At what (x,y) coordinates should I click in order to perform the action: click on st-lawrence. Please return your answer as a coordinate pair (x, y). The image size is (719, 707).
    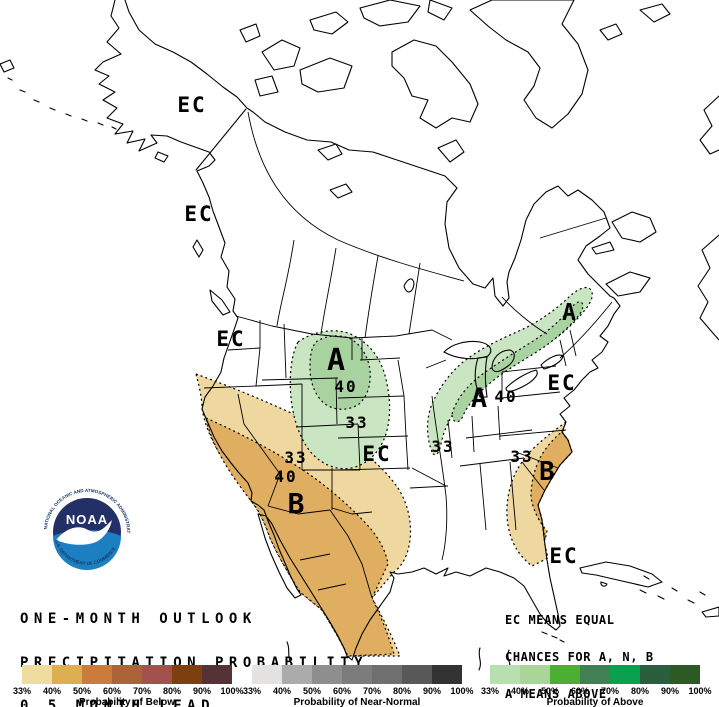
    Looking at the image, I should click on (586, 330).